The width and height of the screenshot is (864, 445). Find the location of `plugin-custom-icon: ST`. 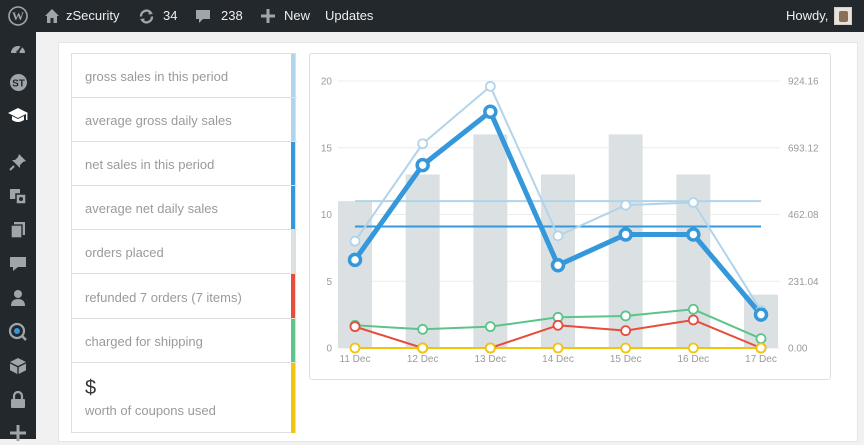

plugin-custom-icon: ST is located at coordinates (18, 82).